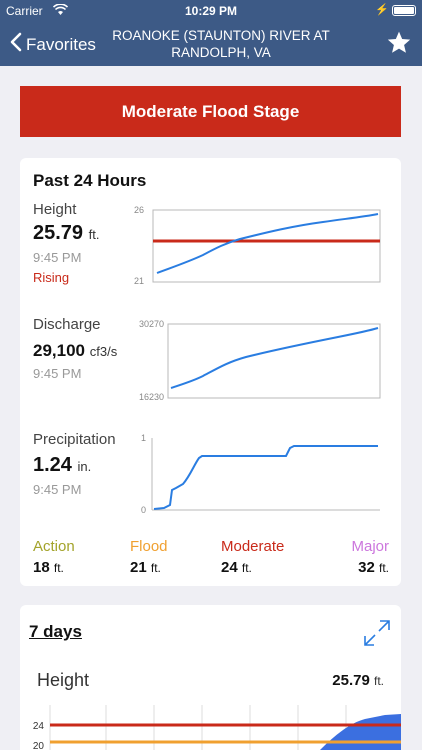  What do you see at coordinates (221, 44) in the screenshot?
I see `page-title: ROANOKE (STAUNTON) RIVER AT RANDOLPH, VA` at bounding box center [221, 44].